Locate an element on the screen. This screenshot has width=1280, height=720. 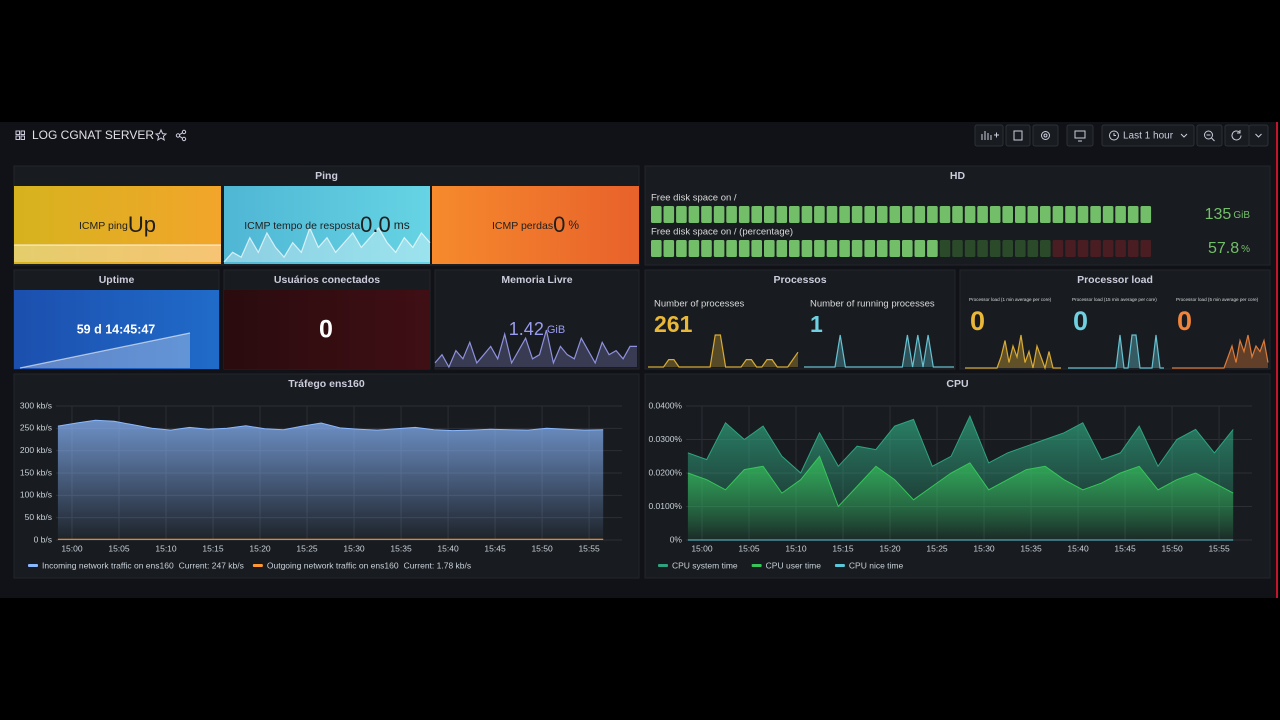
stat-text: 1.42 GiB is located at coordinates (537, 329).